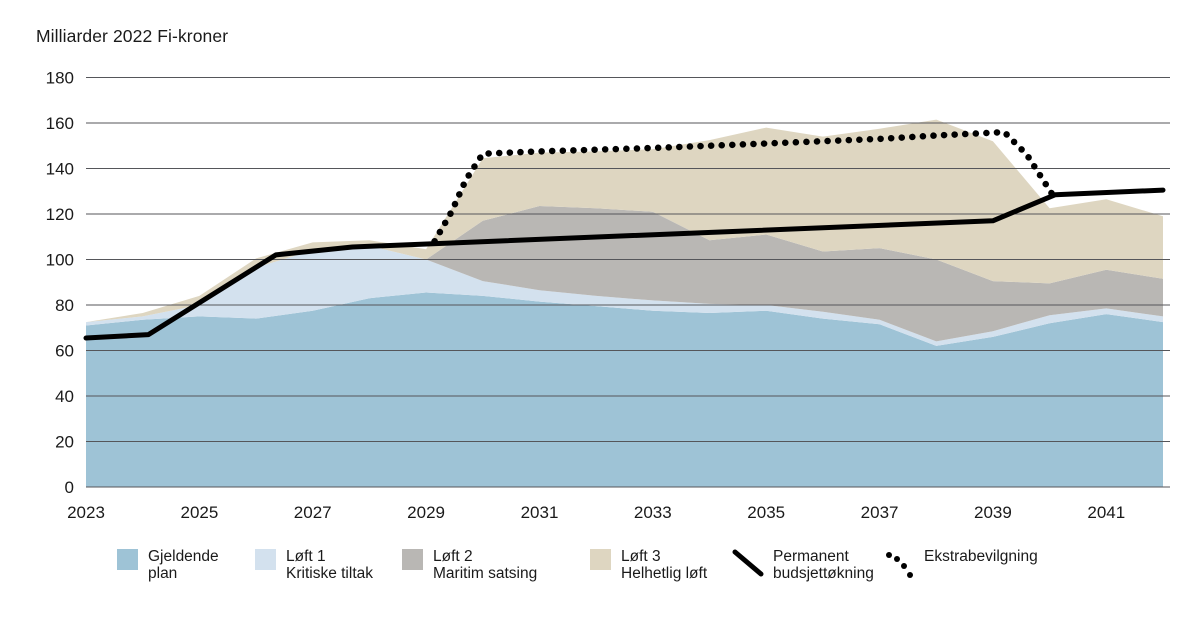 Image resolution: width=1200 pixels, height=639 pixels. Describe the element at coordinates (313, 512) in the screenshot. I see `x-tick-label: 2027` at that location.